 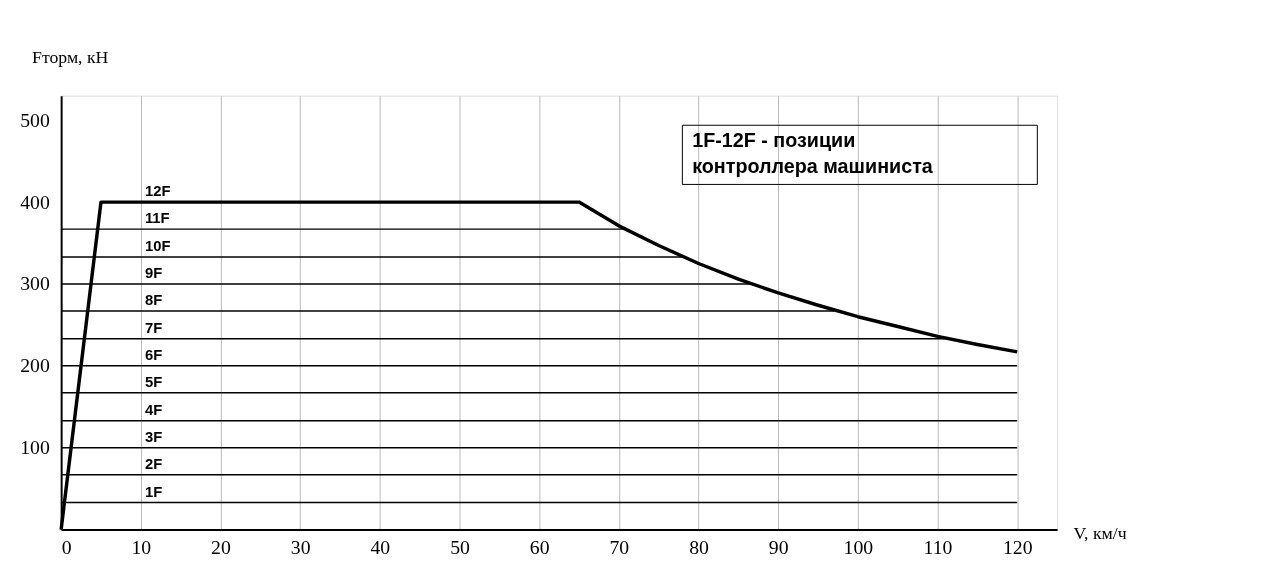 What do you see at coordinates (153, 436) in the screenshot?
I see `series-label: 3F` at bounding box center [153, 436].